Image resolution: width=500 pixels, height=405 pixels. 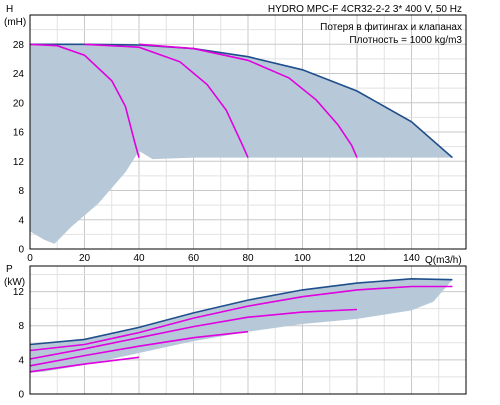 I want to click on head-y-tick-label: 0, so click(x=21, y=250).